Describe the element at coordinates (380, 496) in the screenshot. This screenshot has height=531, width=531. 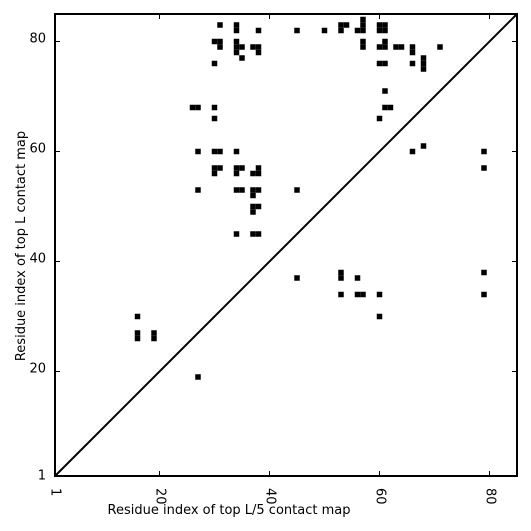
I see `x-tick-label-60: 60` at that location.